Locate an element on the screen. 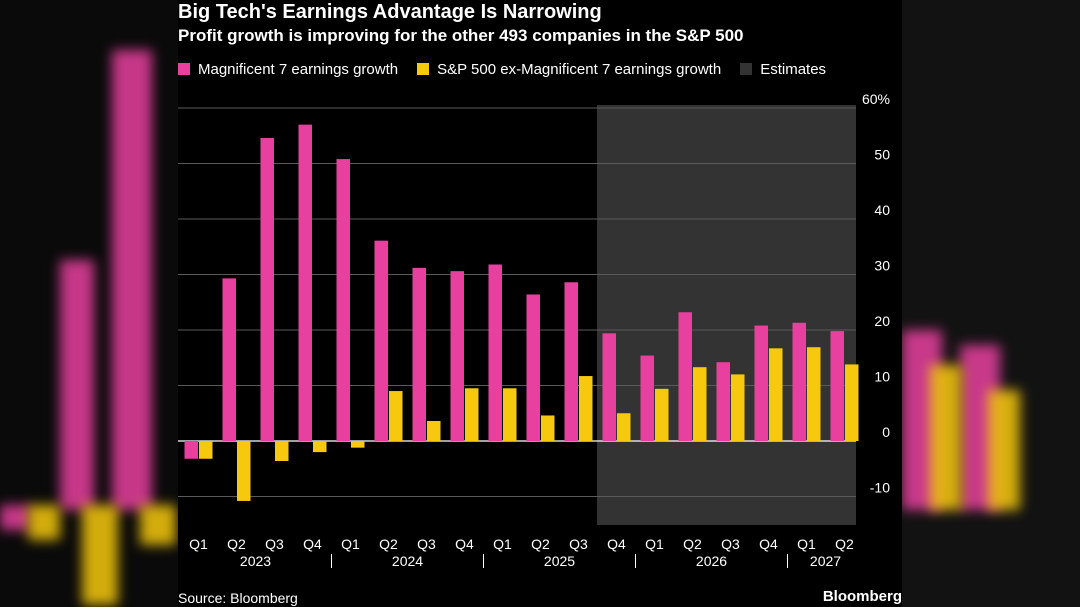 The height and width of the screenshot is (607, 1080). legend-label-estimates: Estimates is located at coordinates (793, 69).